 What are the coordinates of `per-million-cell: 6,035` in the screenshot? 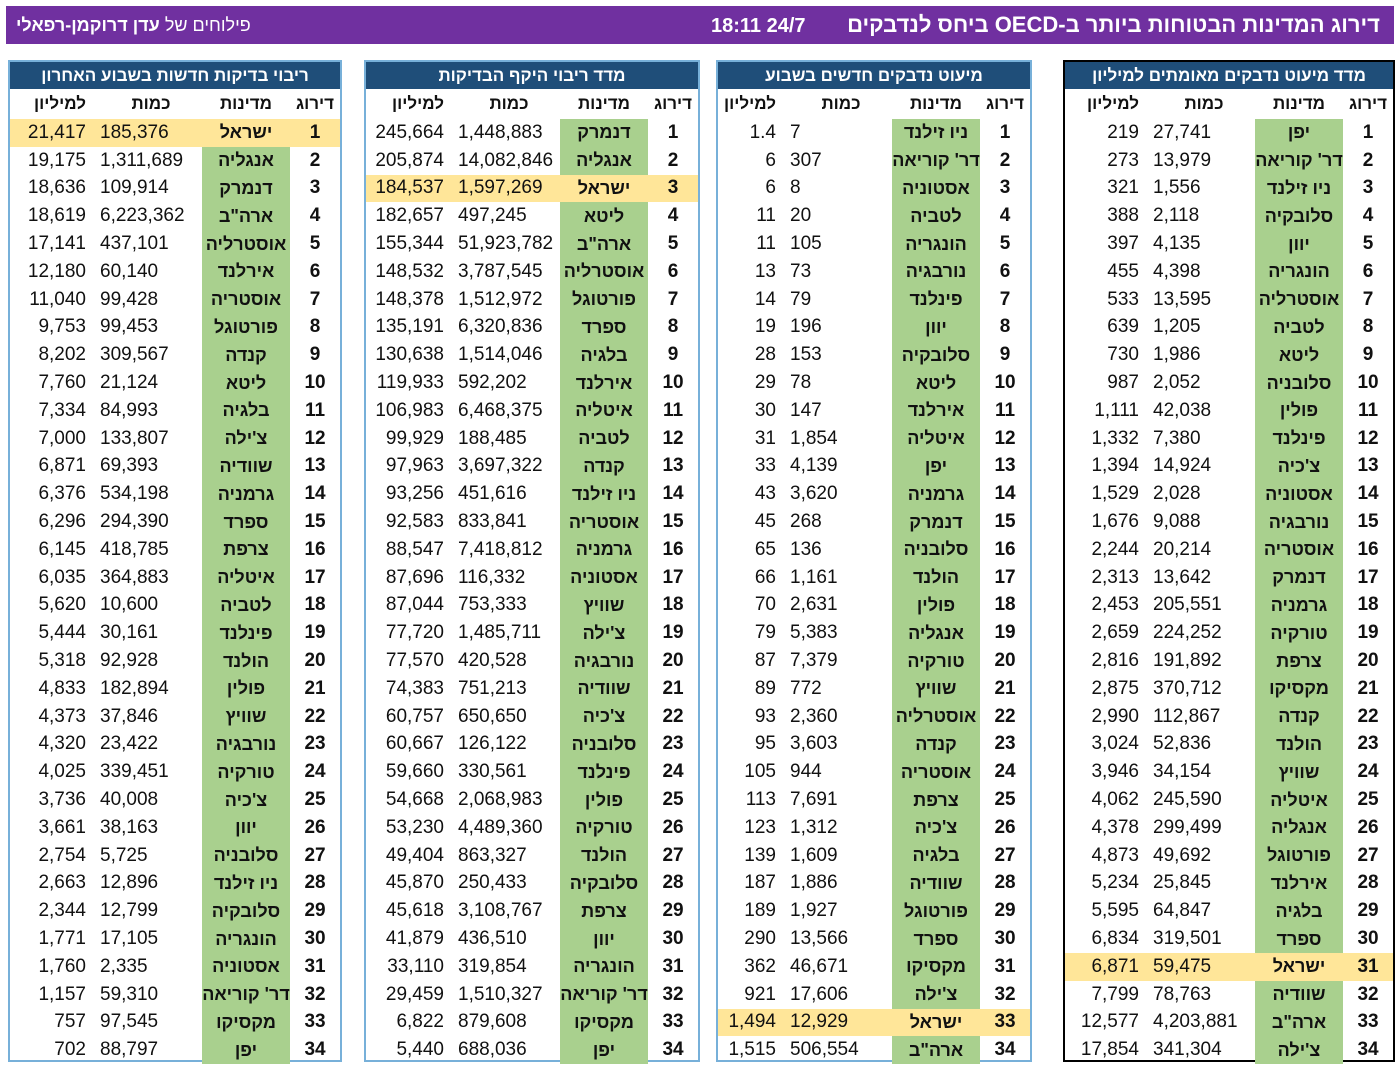 It's located at (62, 577).